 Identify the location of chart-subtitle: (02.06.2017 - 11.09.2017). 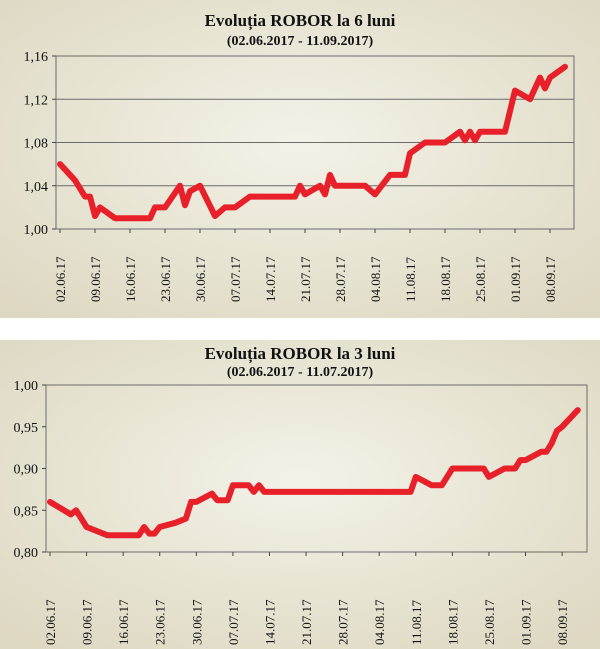
(300, 41).